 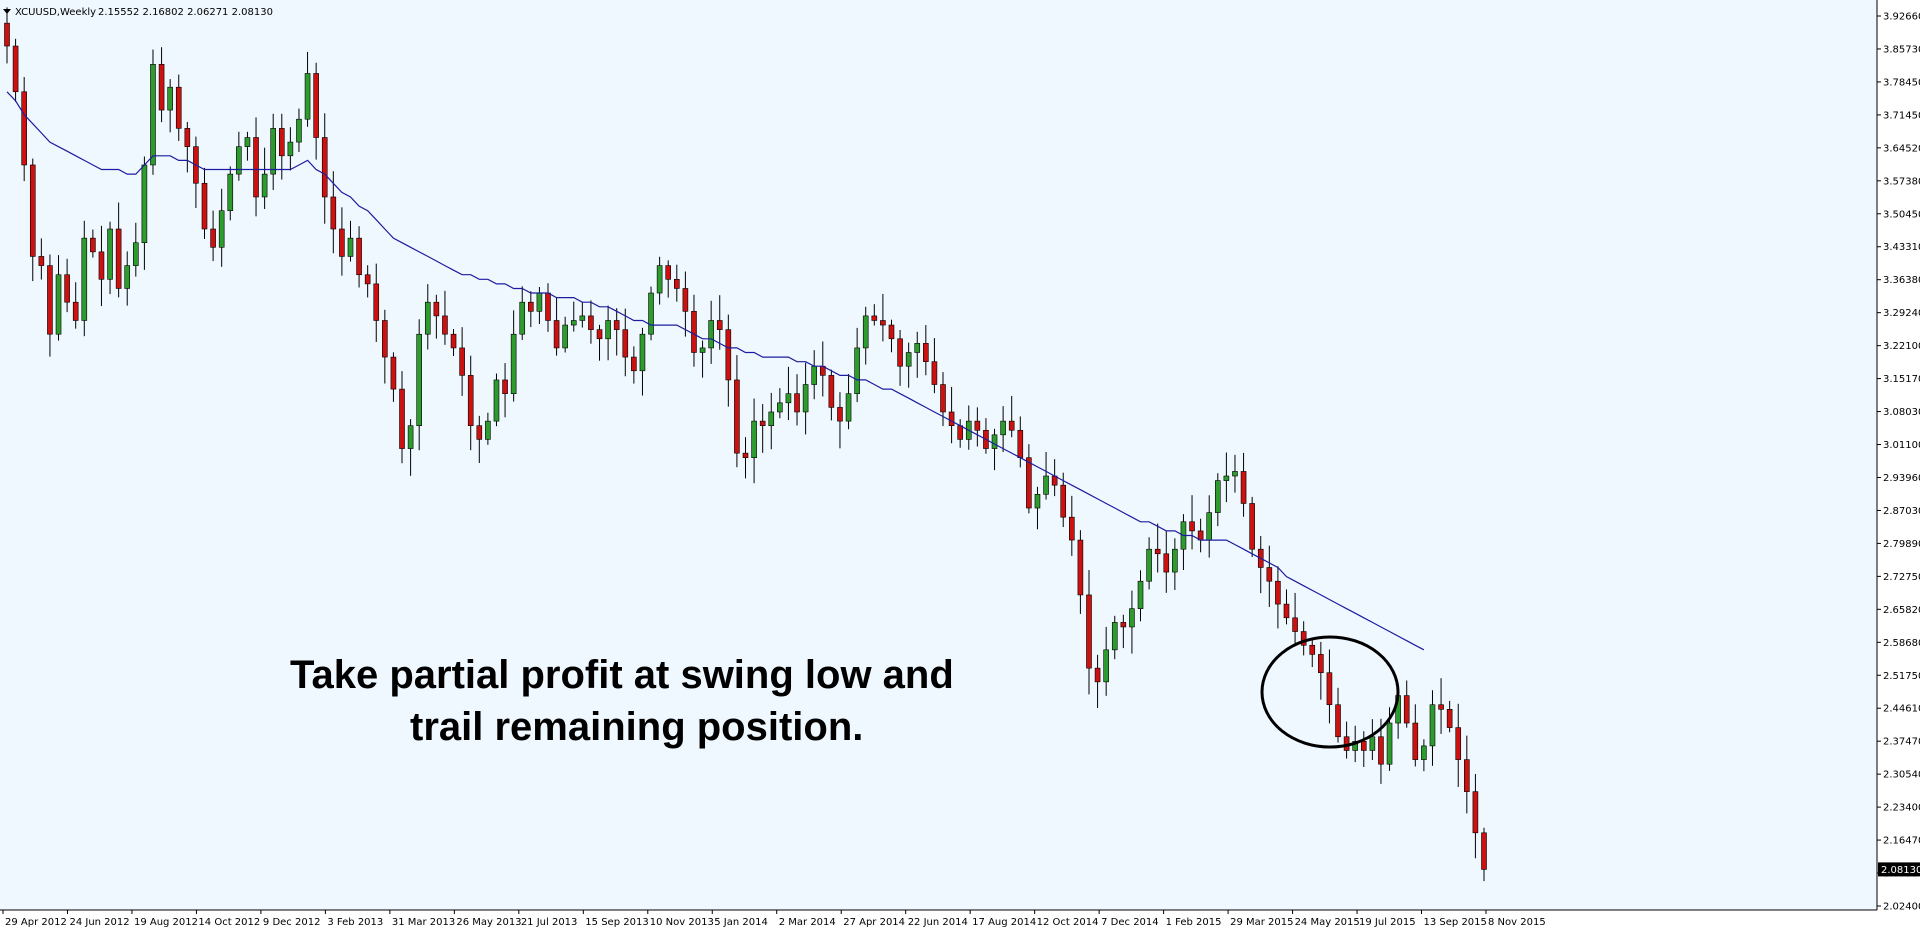 What do you see at coordinates (1327, 922) in the screenshot?
I see `x-tick-label: 24 May 2015` at bounding box center [1327, 922].